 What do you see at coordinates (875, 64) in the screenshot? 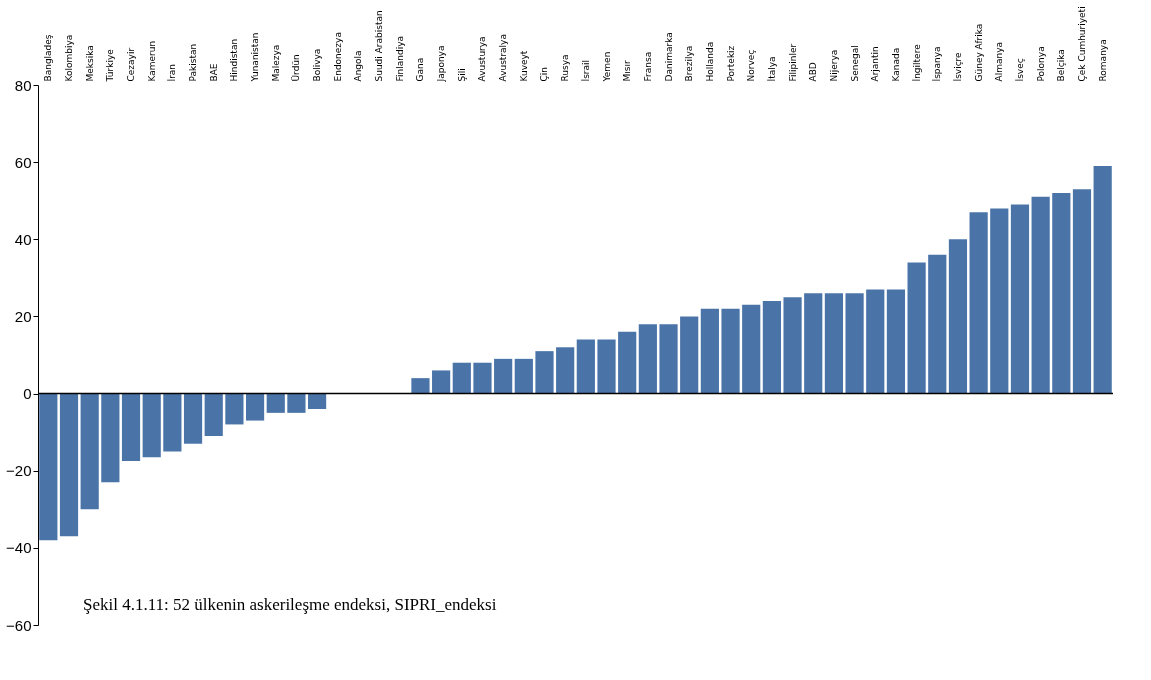
I see `x-tick-label: Arjantin` at bounding box center [875, 64].